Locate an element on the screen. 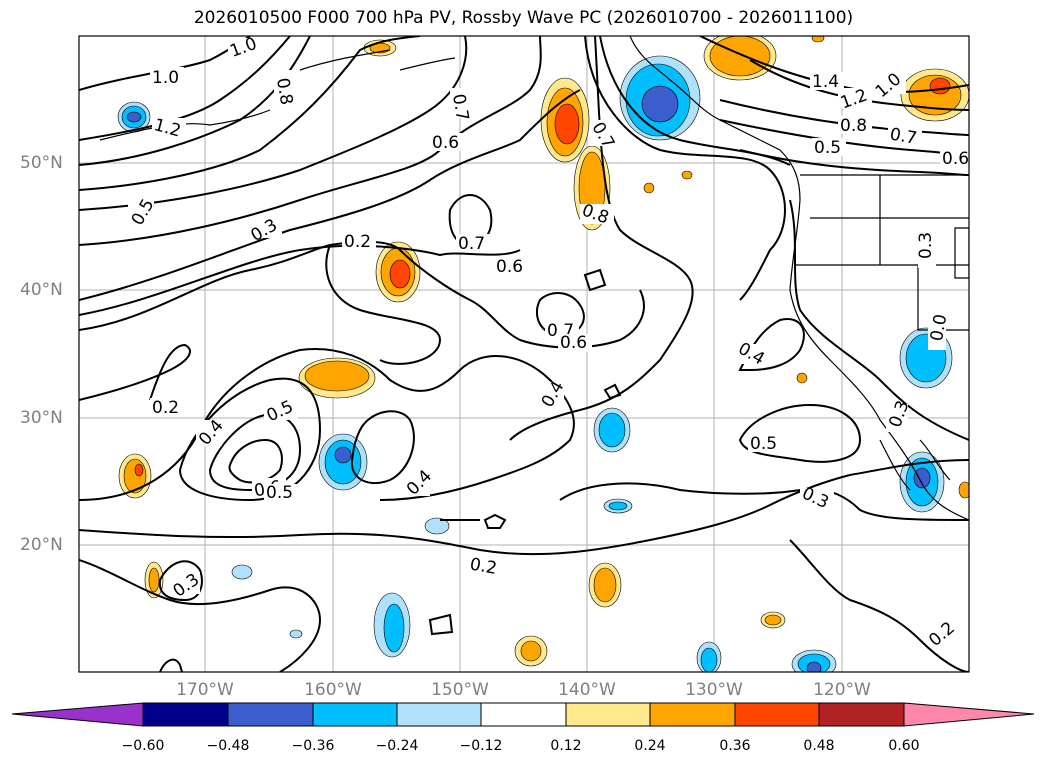 This screenshot has width=1047, height=765. lat-label: 20°N is located at coordinates (41, 545).